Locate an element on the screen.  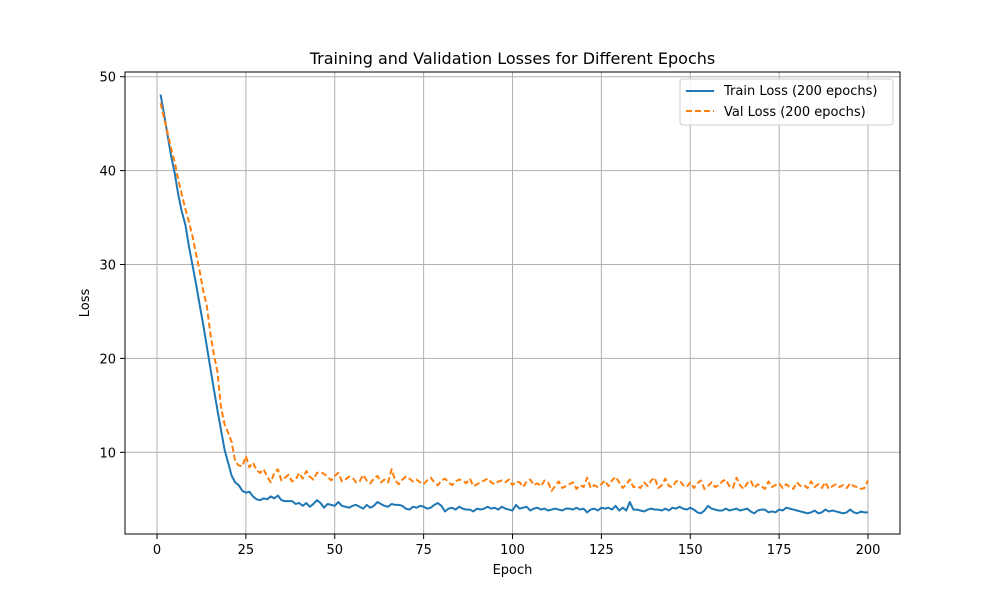
y-tick-label: 40 is located at coordinates (107, 172).